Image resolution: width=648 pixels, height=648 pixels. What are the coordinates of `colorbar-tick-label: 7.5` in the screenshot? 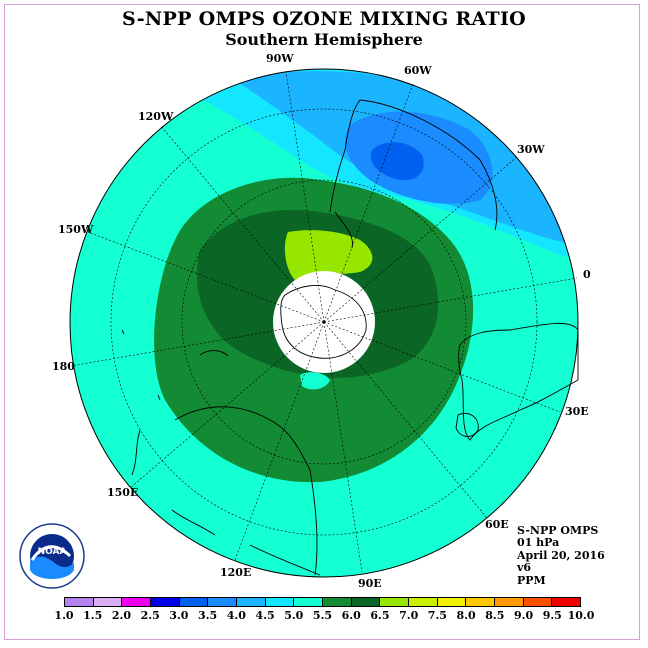 It's located at (437, 615).